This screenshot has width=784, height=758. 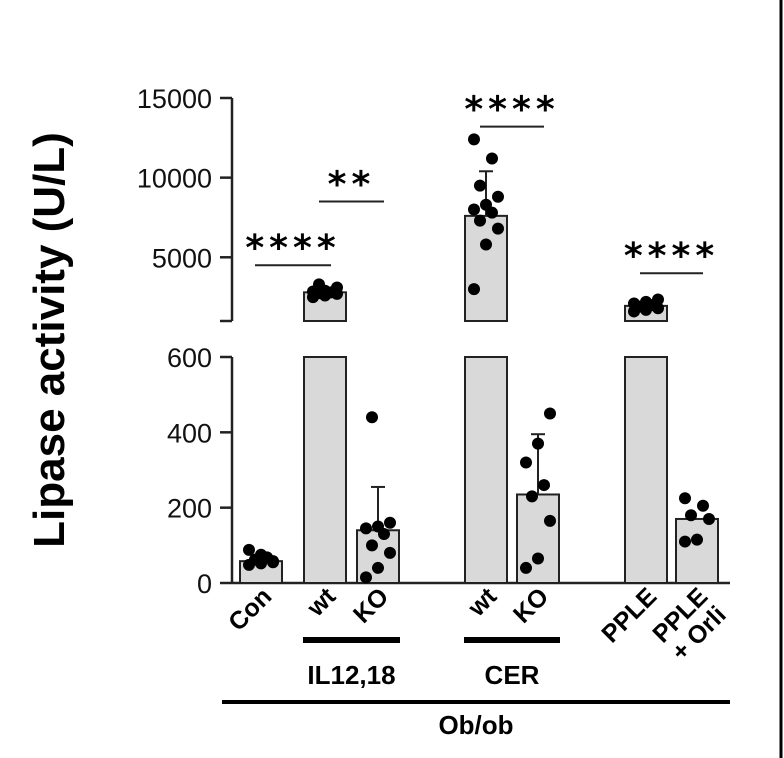 I want to click on significance-label-2: ****, so click(x=511, y=110).